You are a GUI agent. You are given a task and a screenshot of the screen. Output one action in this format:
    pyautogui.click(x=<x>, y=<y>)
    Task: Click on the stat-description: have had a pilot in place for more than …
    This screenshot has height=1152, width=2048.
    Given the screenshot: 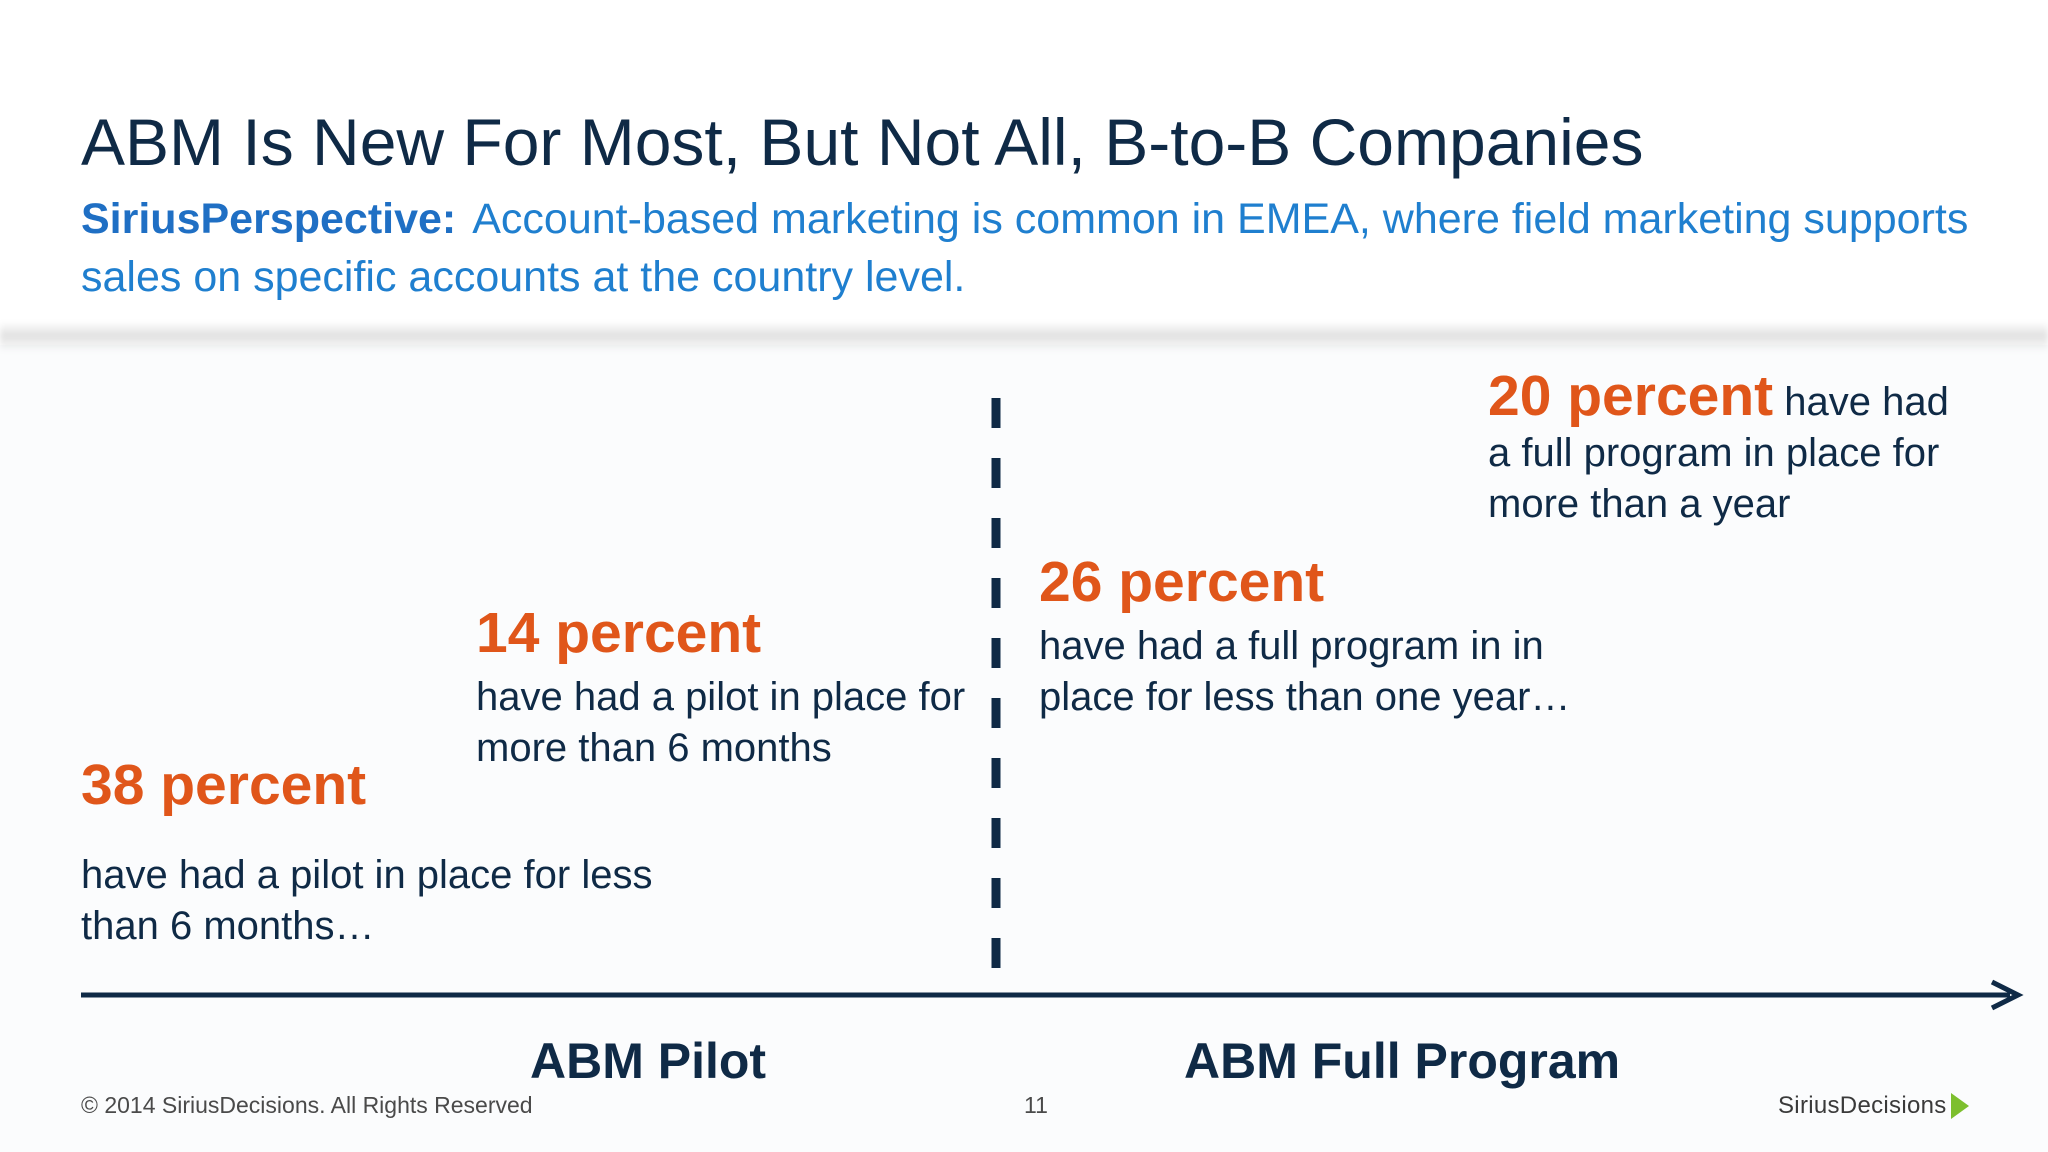 What is the action you would take?
    pyautogui.click(x=721, y=722)
    